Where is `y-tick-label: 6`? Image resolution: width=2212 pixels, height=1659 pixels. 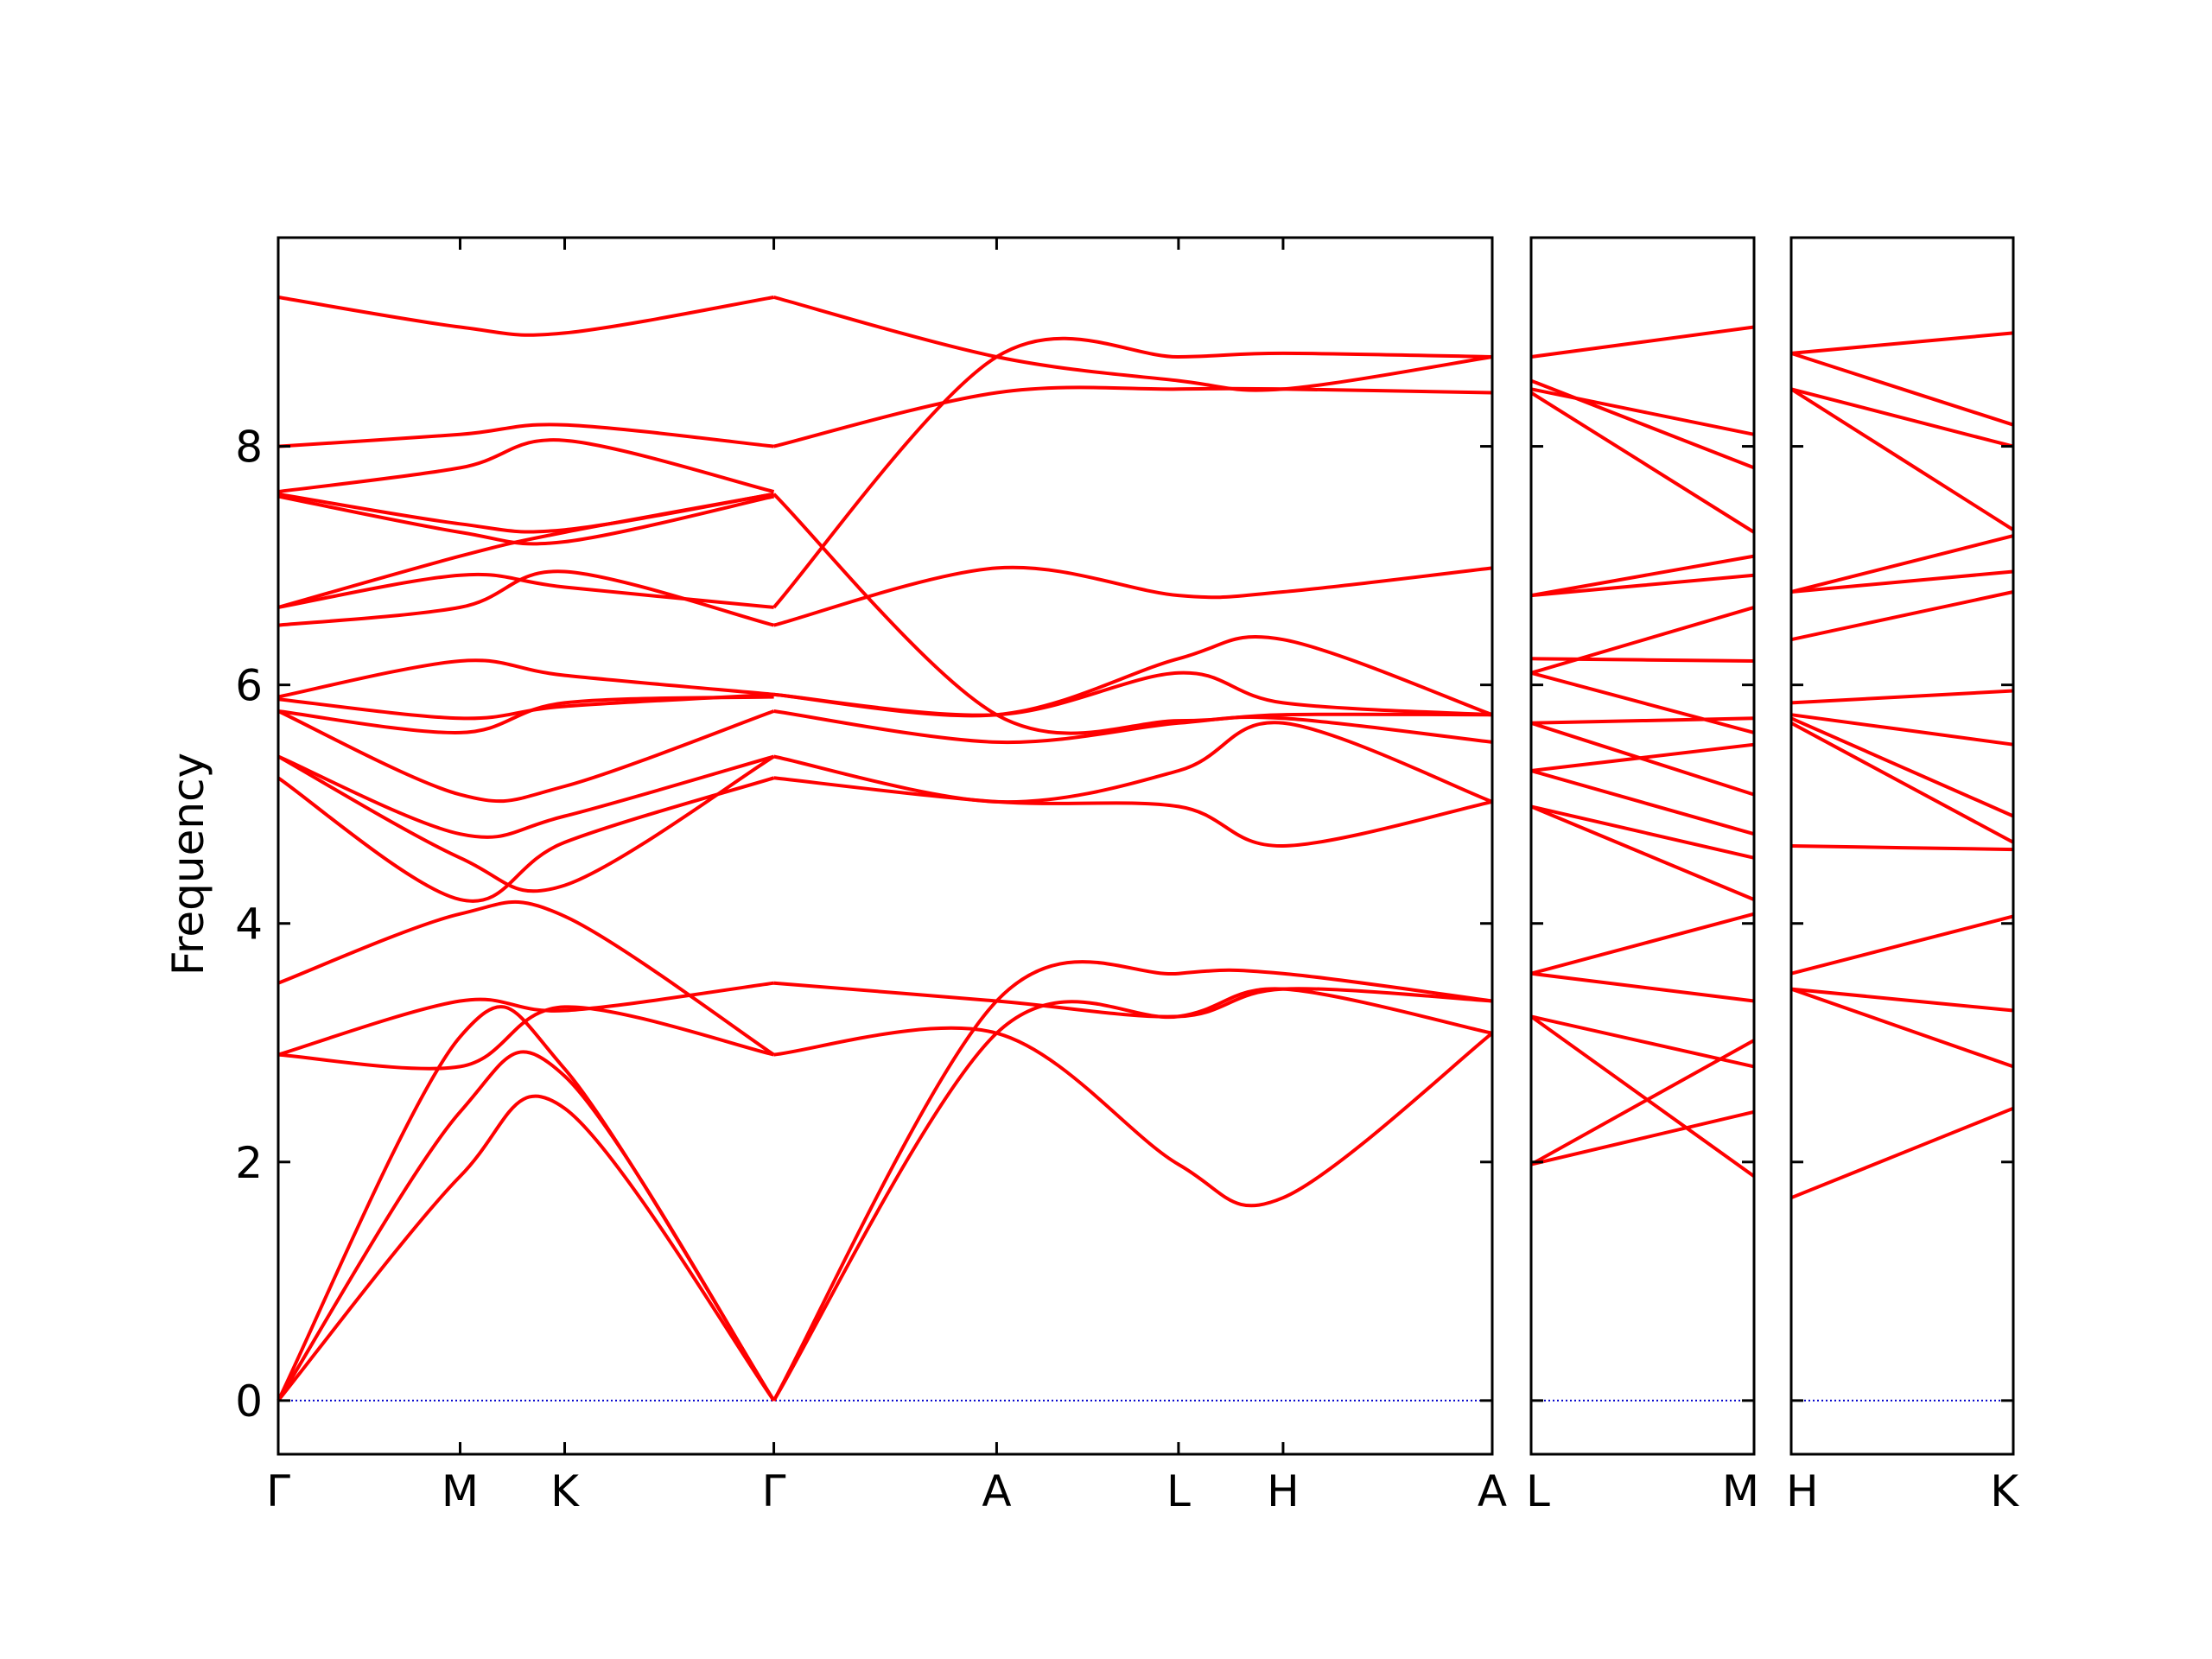 y-tick-label: 6 is located at coordinates (249, 686).